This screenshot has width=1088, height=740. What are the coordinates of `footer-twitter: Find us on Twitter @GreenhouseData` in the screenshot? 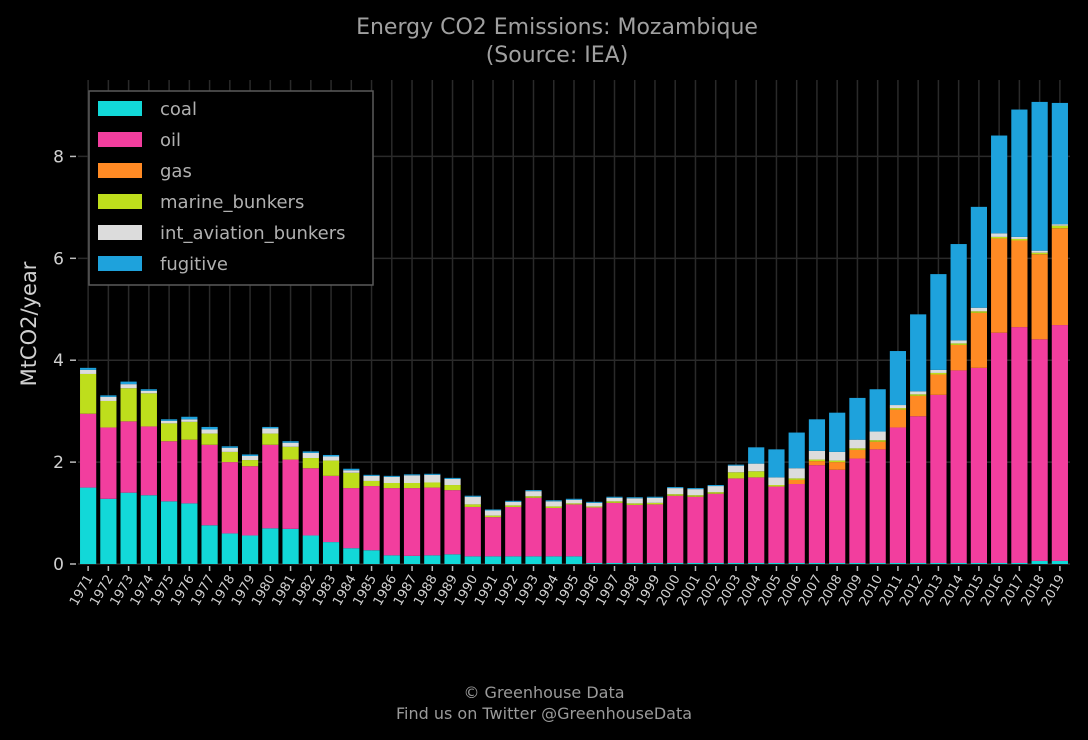 It's located at (544, 713).